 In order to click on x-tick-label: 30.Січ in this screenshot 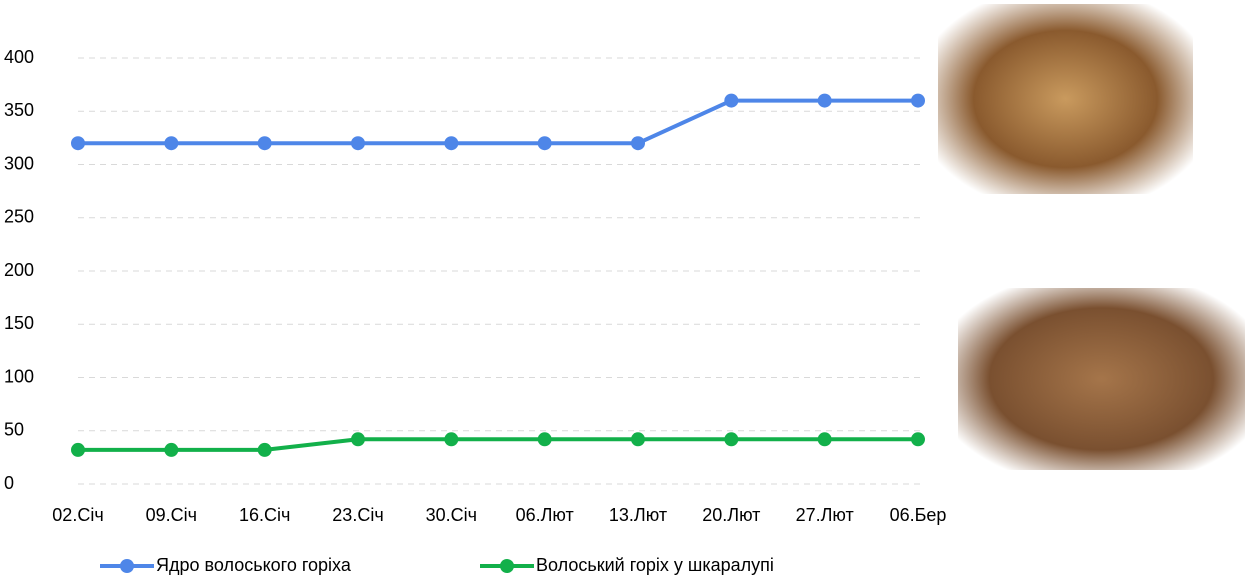, I will do `click(451, 515)`.